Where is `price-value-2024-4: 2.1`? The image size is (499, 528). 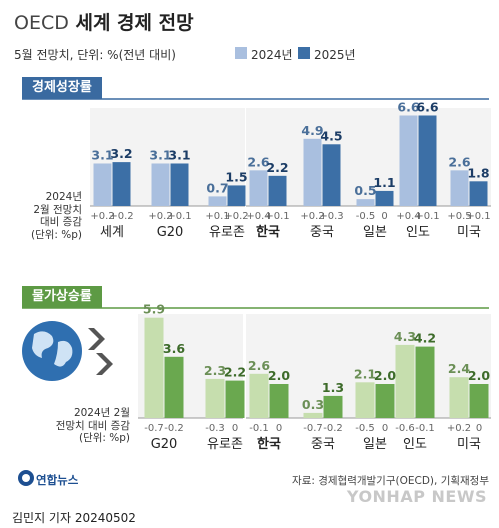 price-value-2024-4: 2.1 is located at coordinates (365, 373).